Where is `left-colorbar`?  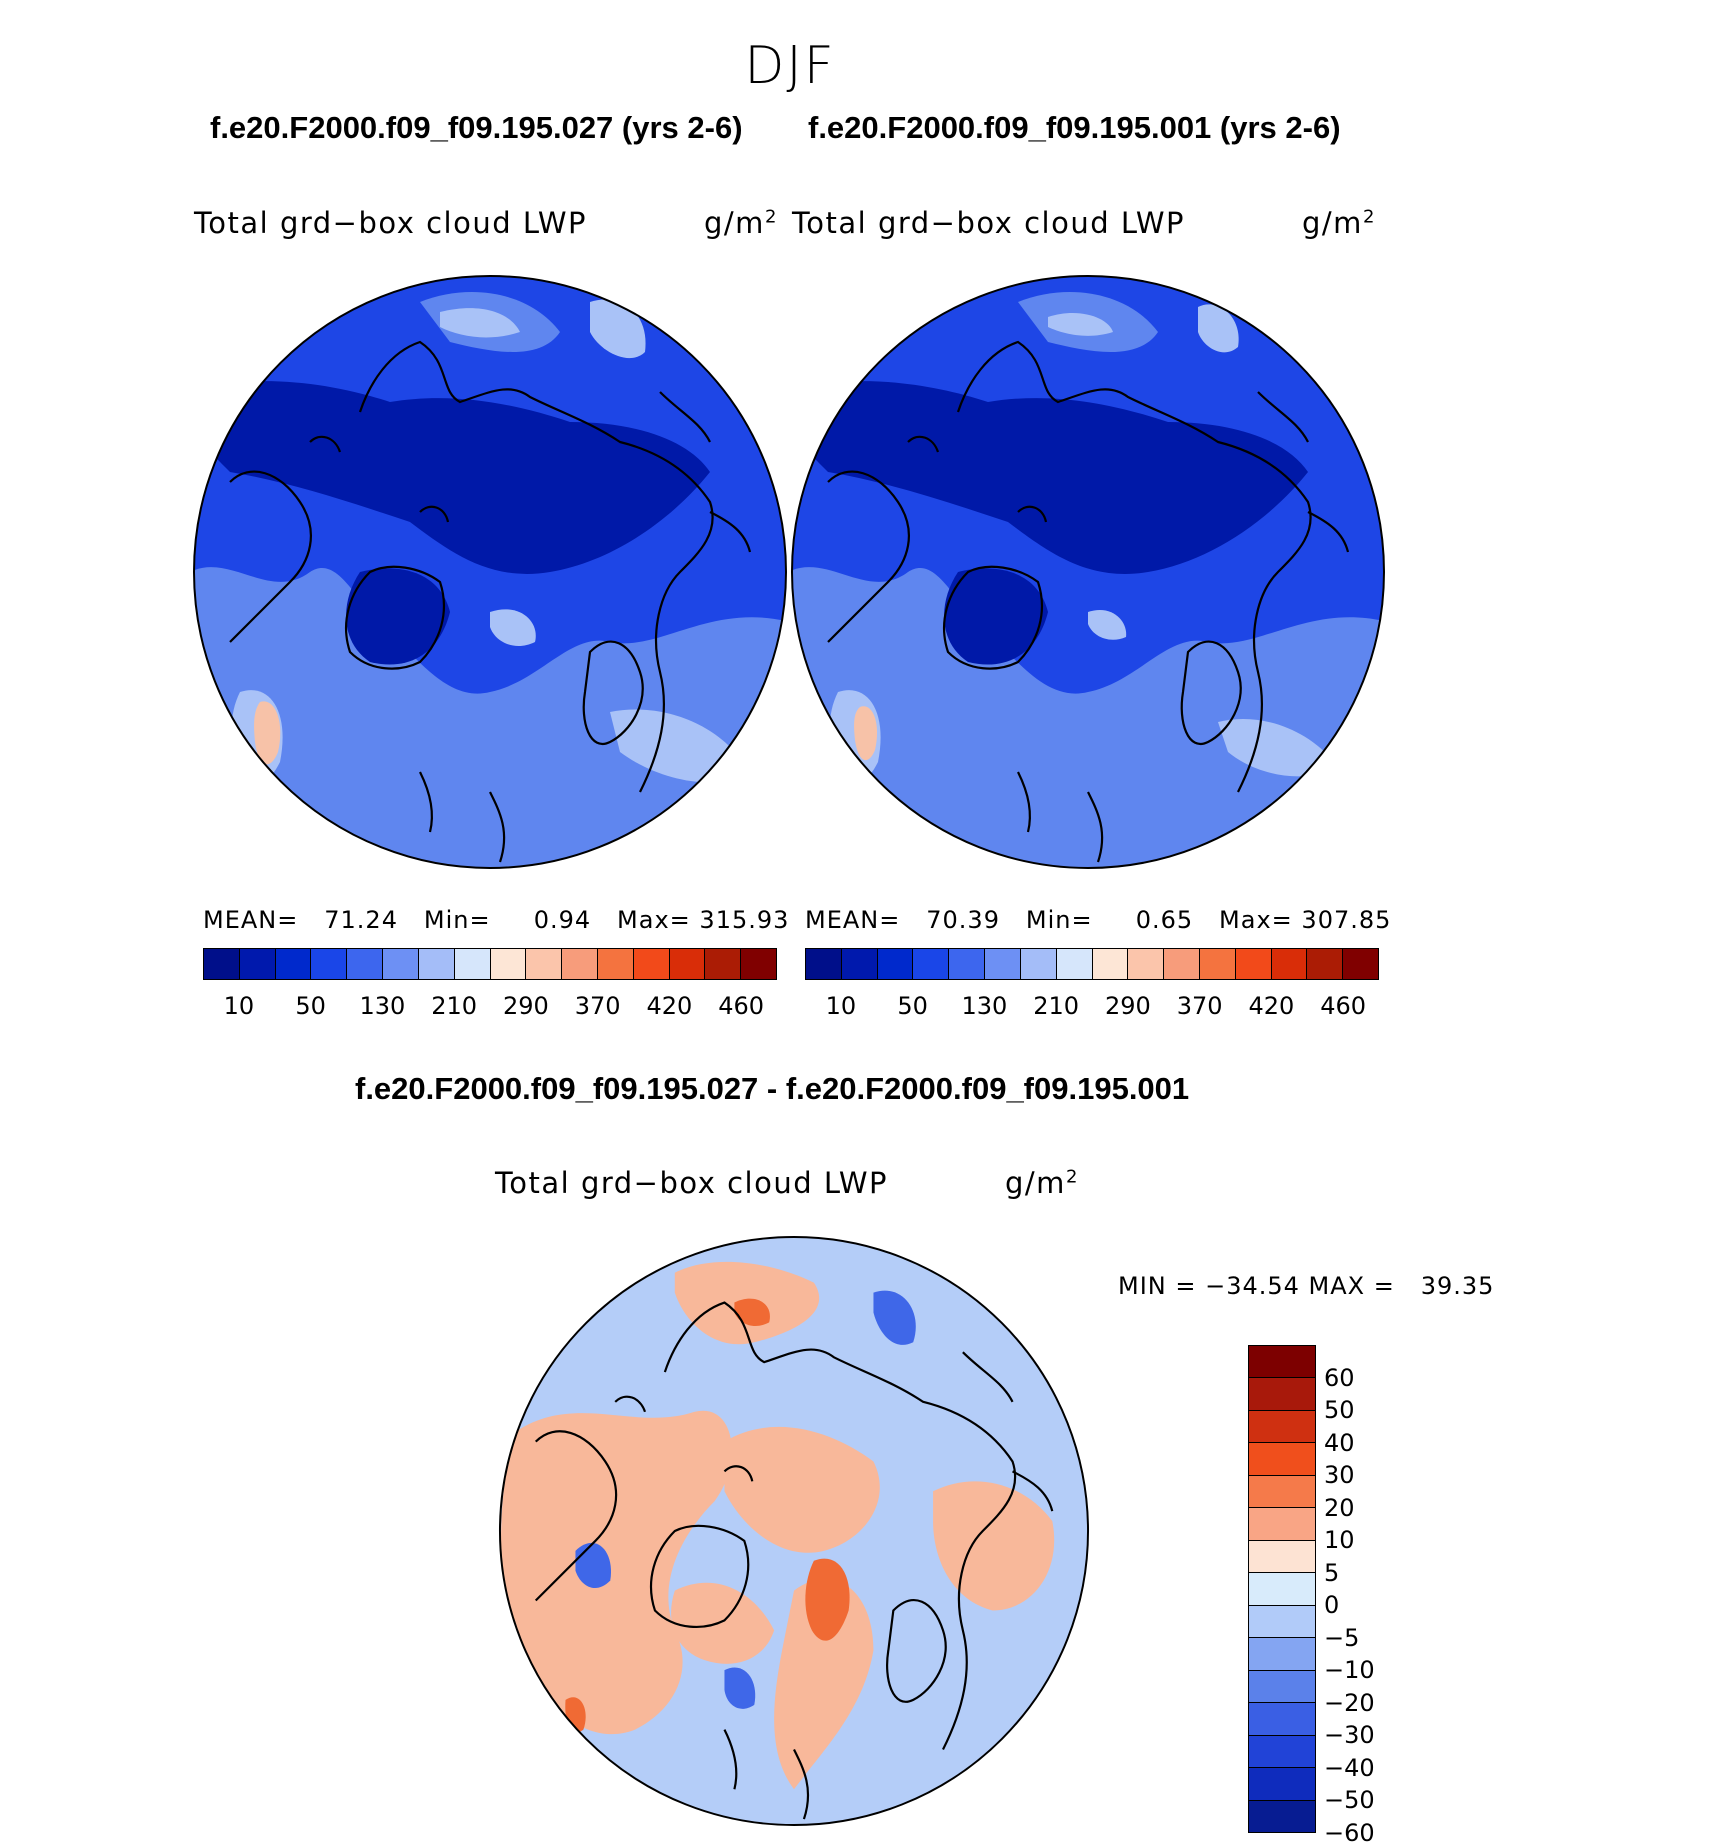 left-colorbar is located at coordinates (490, 964).